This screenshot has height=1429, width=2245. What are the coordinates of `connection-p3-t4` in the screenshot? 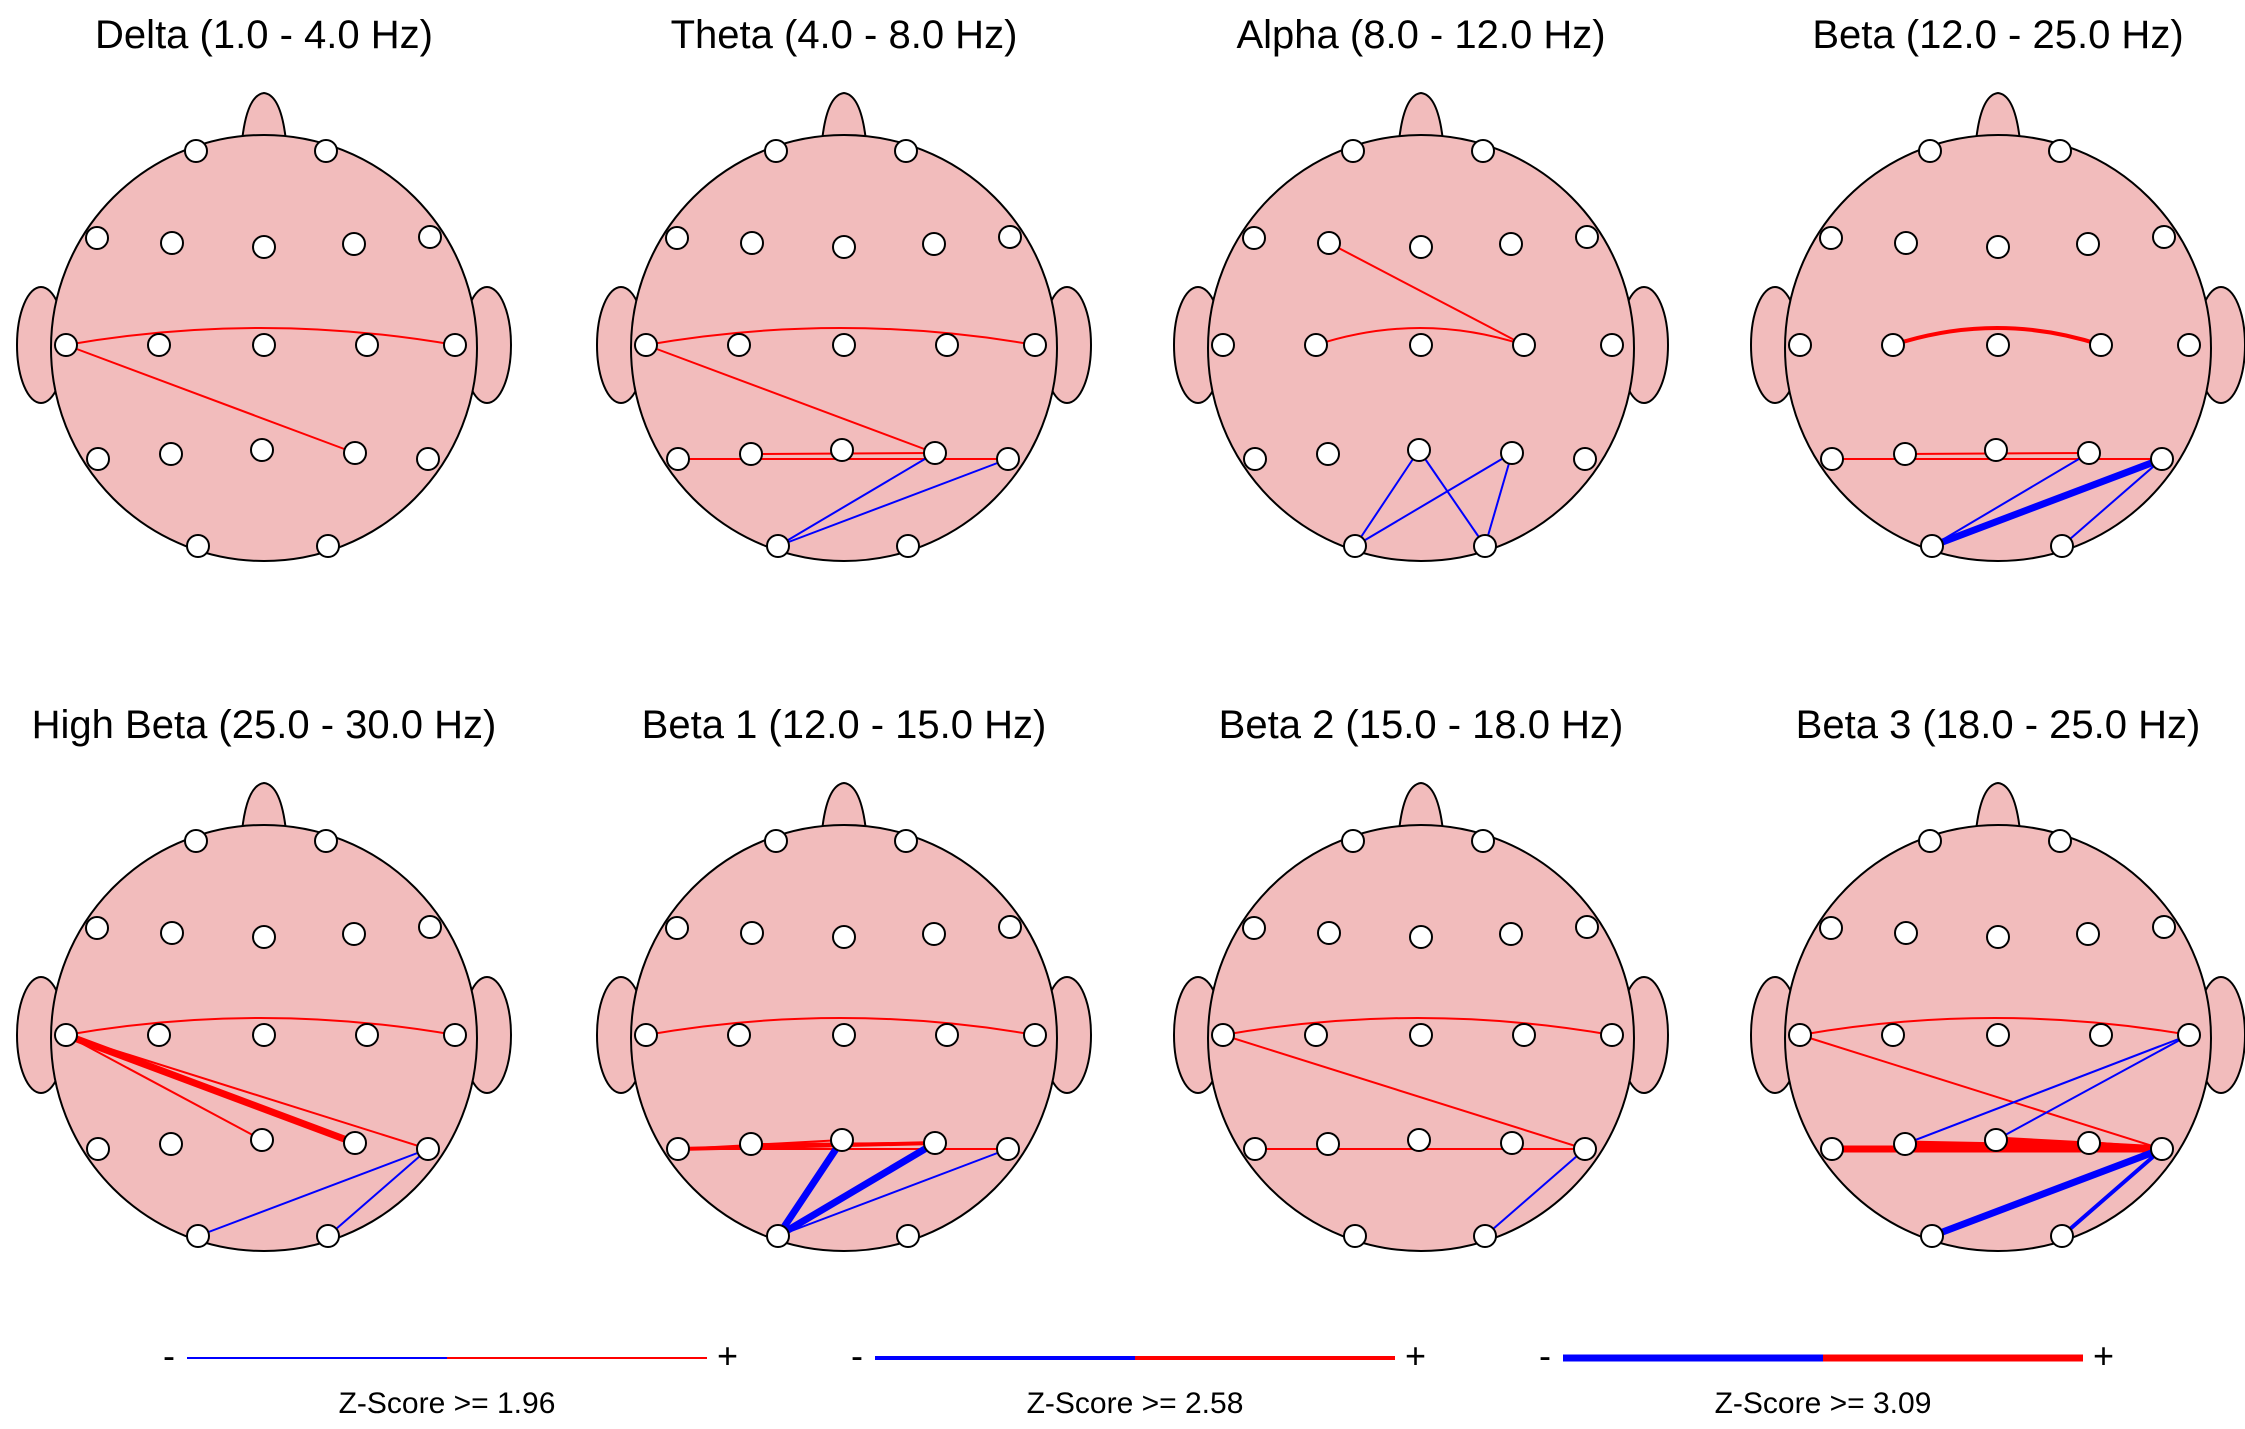 It's located at (2047, 1089).